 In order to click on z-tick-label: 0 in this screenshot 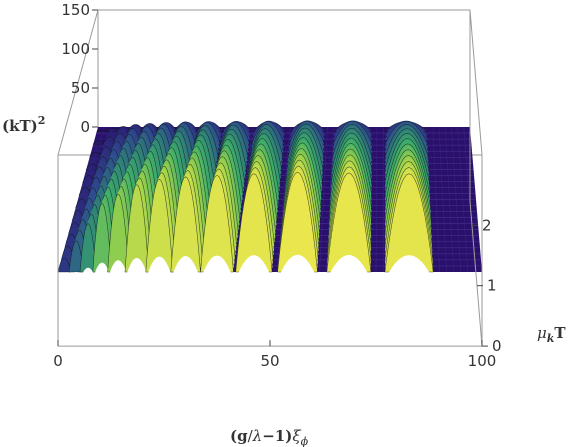, I will do `click(85, 127)`.